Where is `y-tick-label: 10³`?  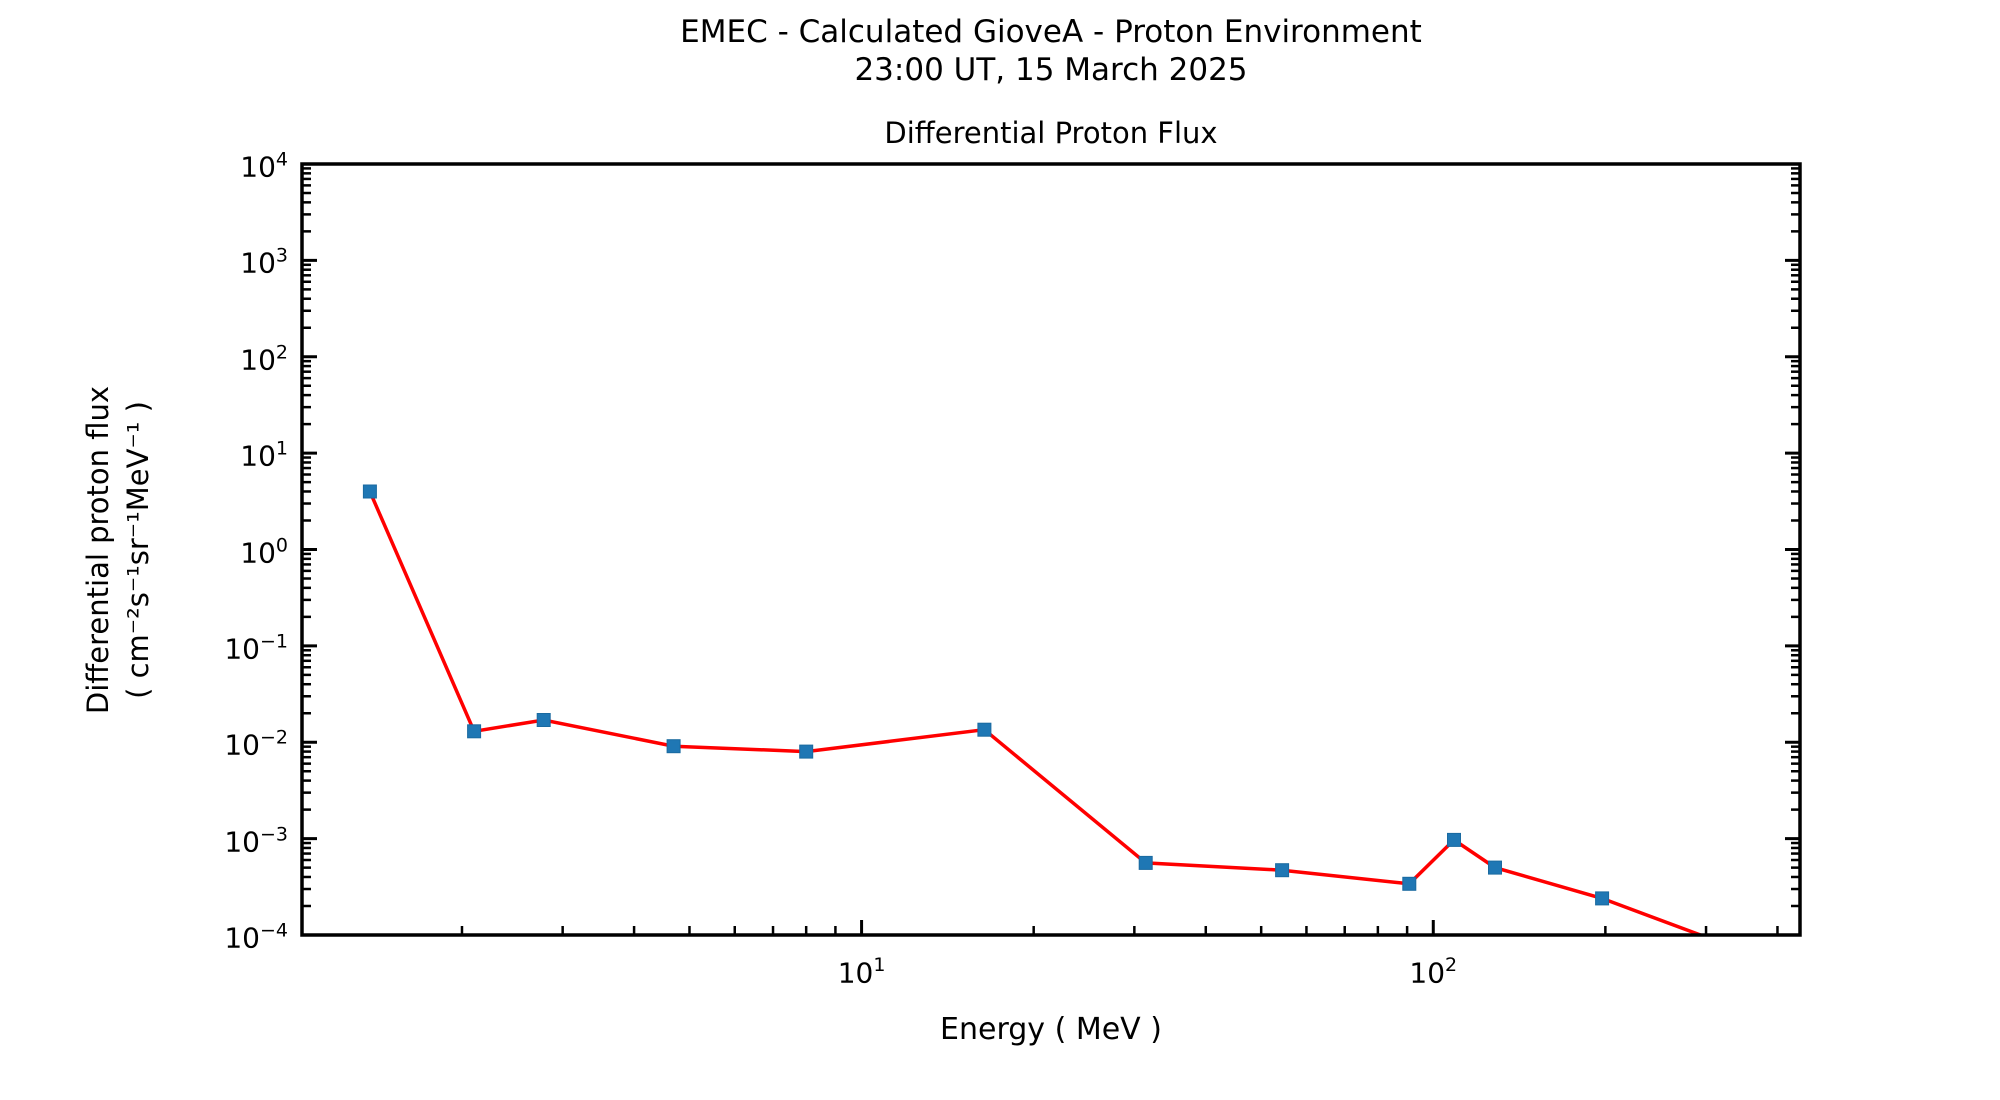
y-tick-label: 10³ is located at coordinates (264, 262).